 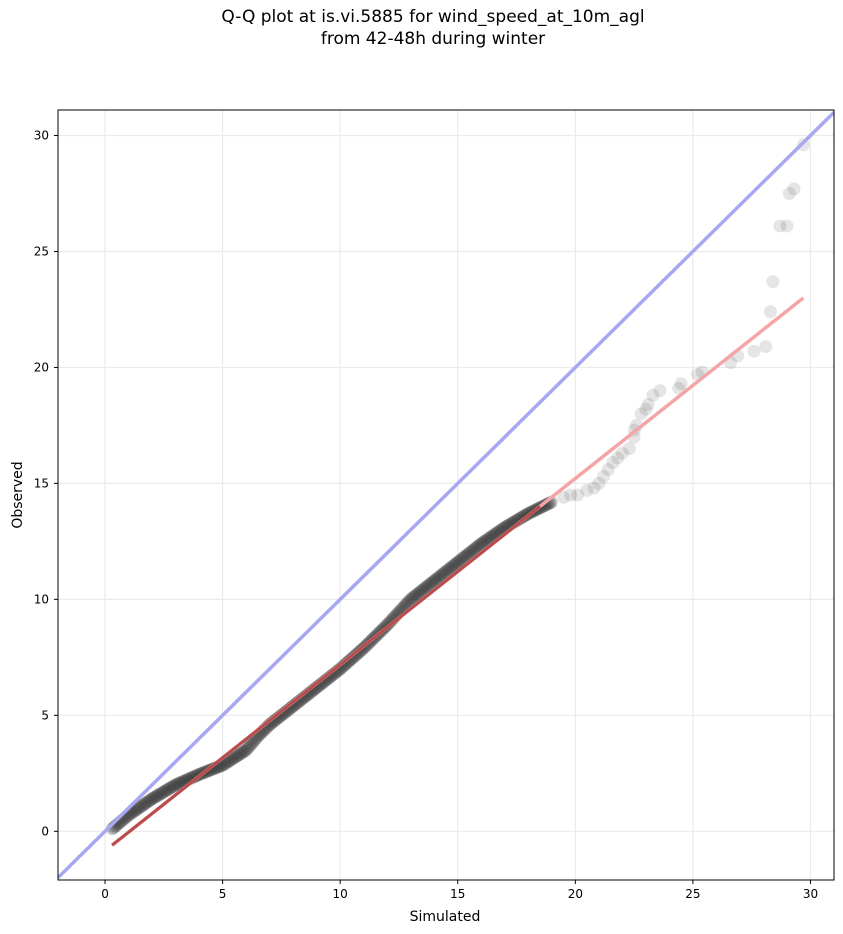 What do you see at coordinates (223, 894) in the screenshot?
I see `x-tick-label: 5` at bounding box center [223, 894].